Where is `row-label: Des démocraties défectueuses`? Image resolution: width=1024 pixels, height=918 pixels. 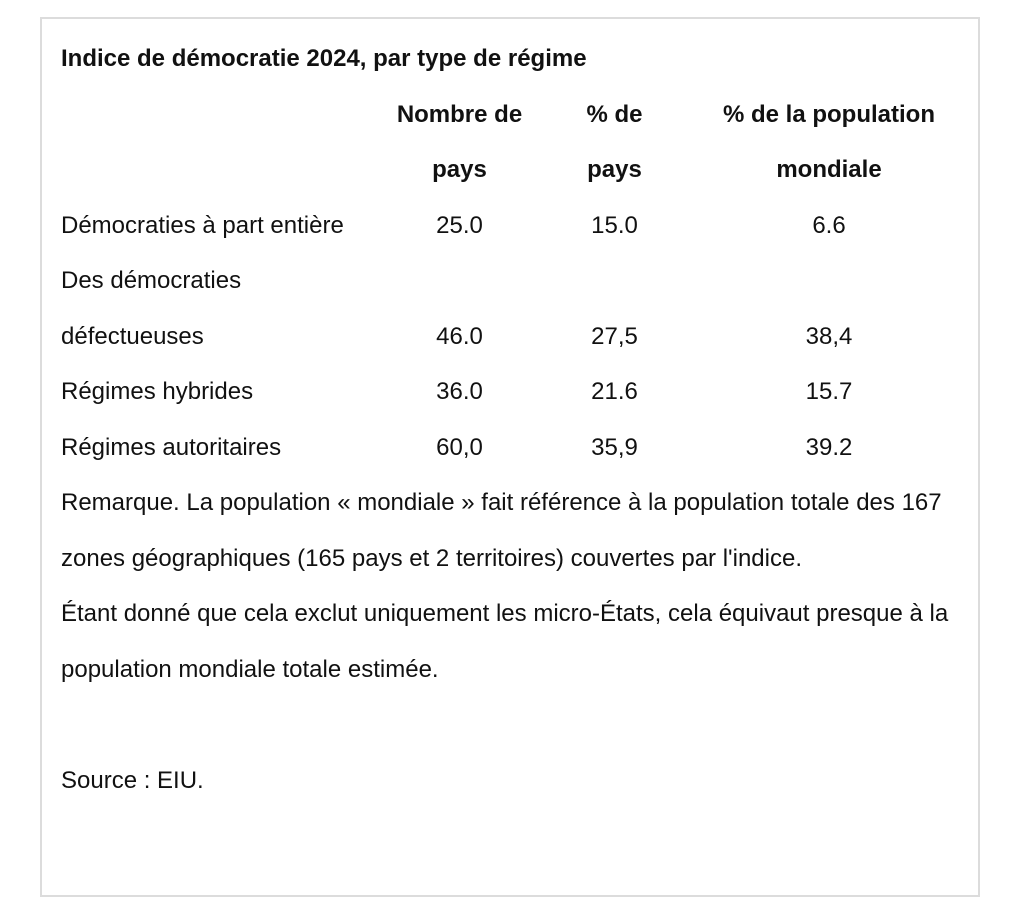 row-label: Des démocraties défectueuses is located at coordinates (151, 308).